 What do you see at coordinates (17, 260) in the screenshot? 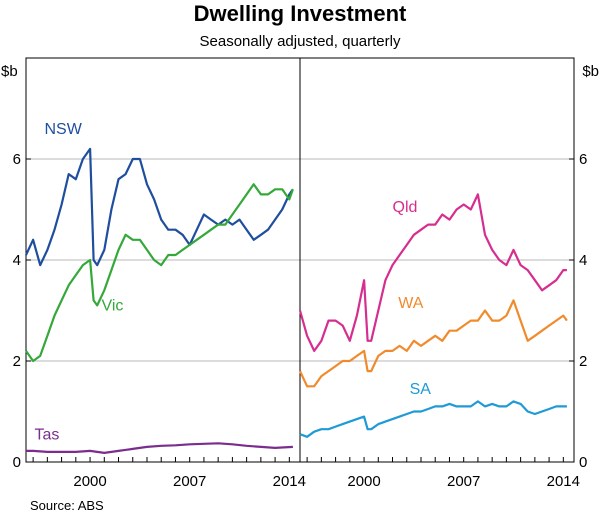
I see `y-tick-label-left: 4` at bounding box center [17, 260].